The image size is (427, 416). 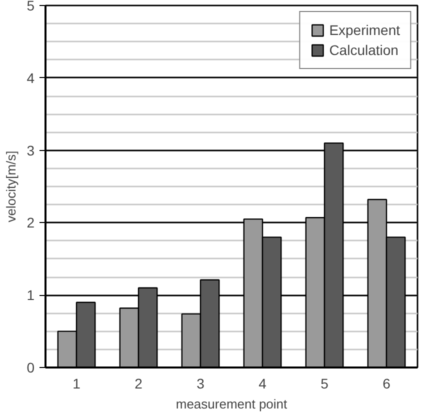 What do you see at coordinates (364, 30) in the screenshot?
I see `legend-label: Experiment` at bounding box center [364, 30].